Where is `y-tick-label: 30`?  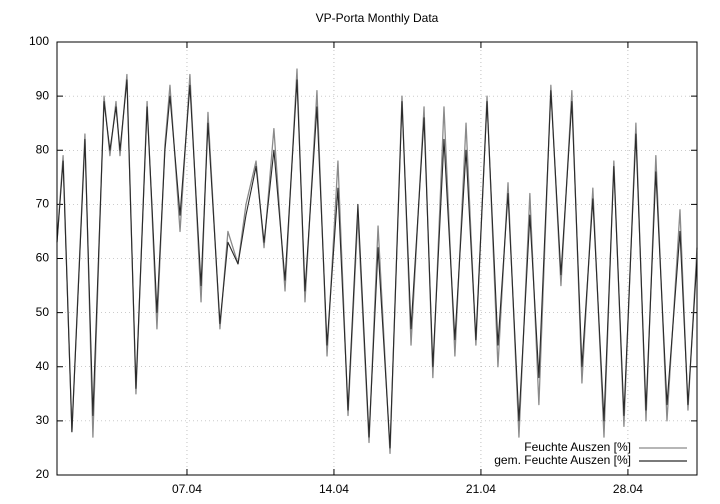 y-tick-label: 30 is located at coordinates (43, 420).